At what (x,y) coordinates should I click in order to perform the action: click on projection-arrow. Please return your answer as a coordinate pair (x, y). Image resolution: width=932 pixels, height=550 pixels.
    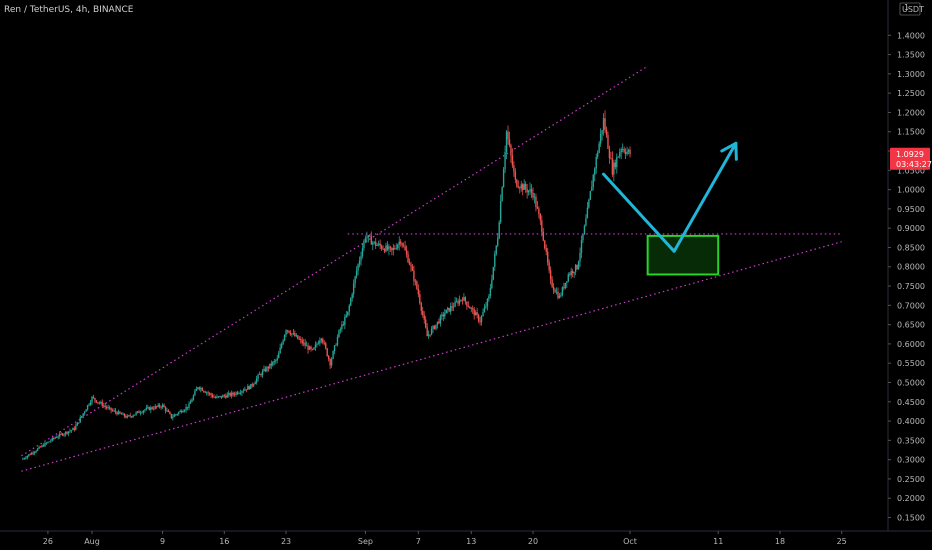
    Looking at the image, I should click on (670, 197).